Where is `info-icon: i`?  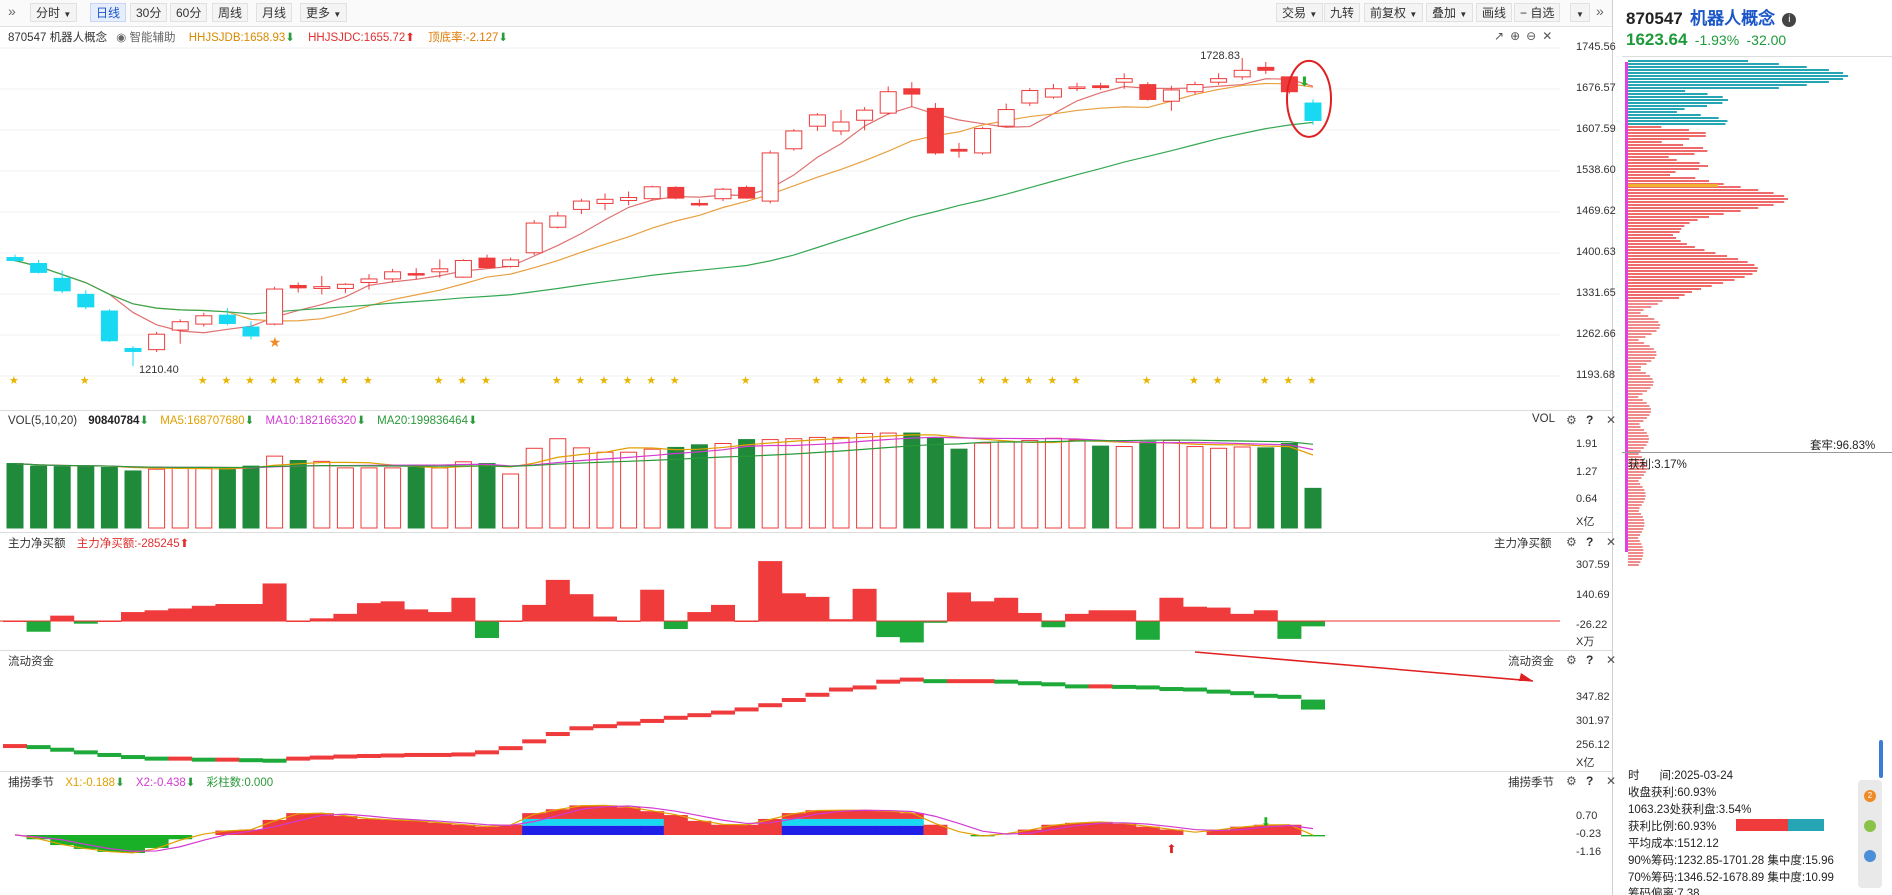
info-icon: i is located at coordinates (1789, 20).